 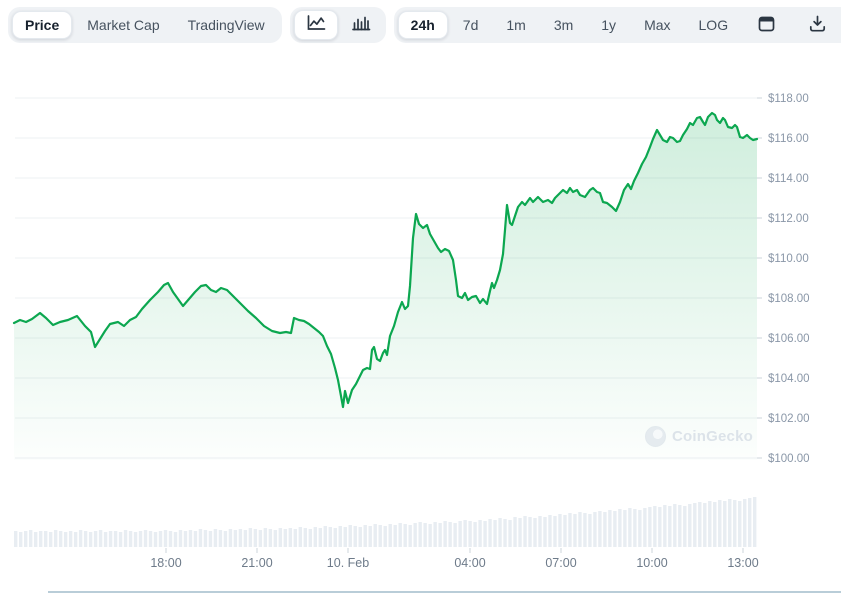 I want to click on volume-bars, so click(x=385, y=522).